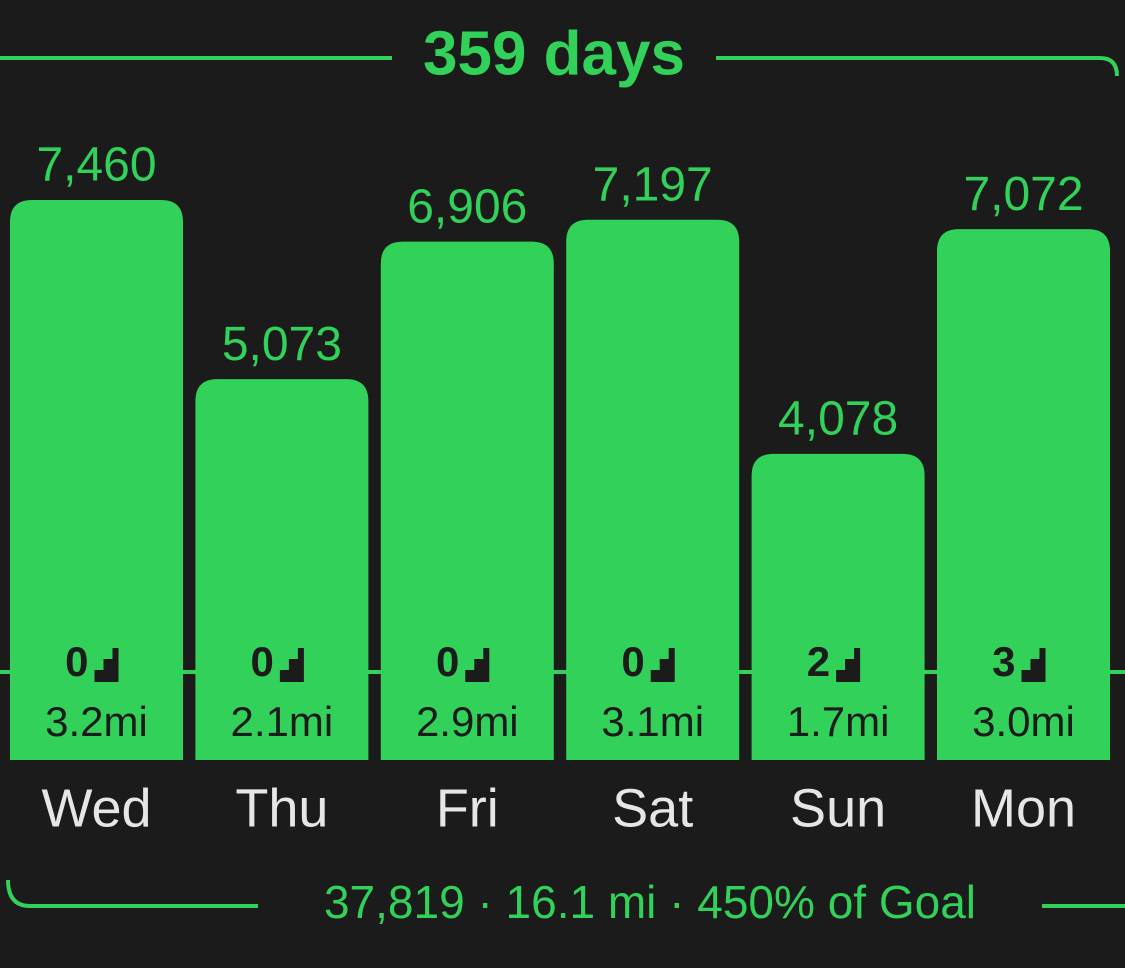 The height and width of the screenshot is (968, 1125). What do you see at coordinates (652, 808) in the screenshot?
I see `x-tick-label: Sat` at bounding box center [652, 808].